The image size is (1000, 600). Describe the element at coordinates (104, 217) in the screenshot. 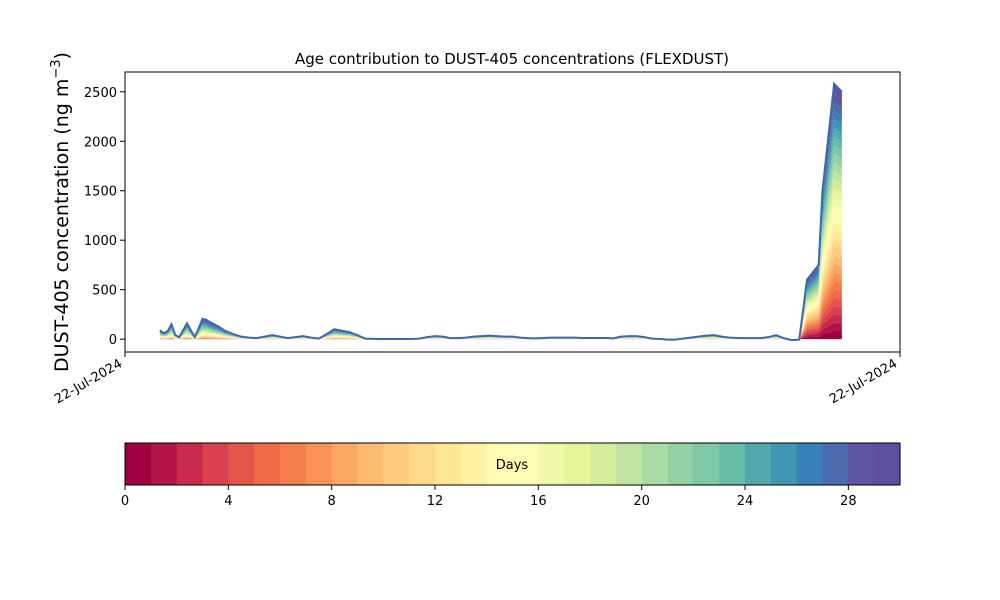

I see `y-axis: 0 500 1000 1500 2000 2500` at that location.